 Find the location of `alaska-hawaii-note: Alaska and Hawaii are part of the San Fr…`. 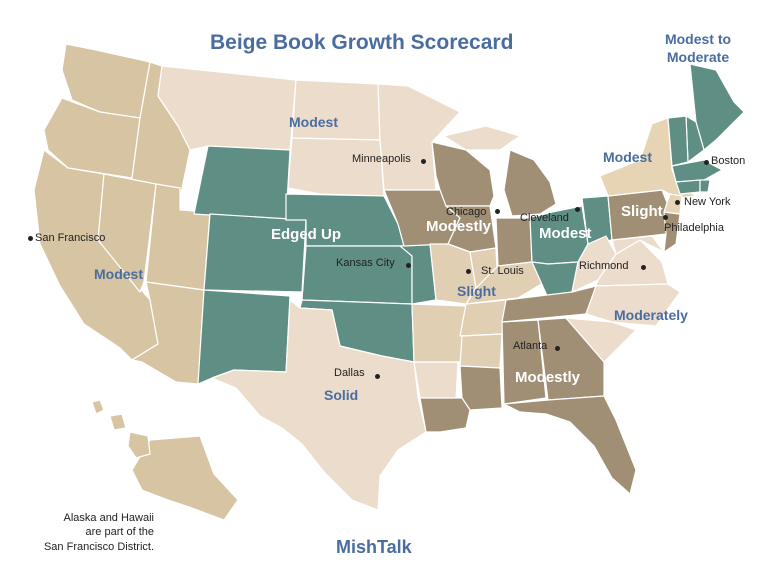

alaska-hawaii-note: Alaska and Hawaii are part of the San Fr… is located at coordinates (99, 532).